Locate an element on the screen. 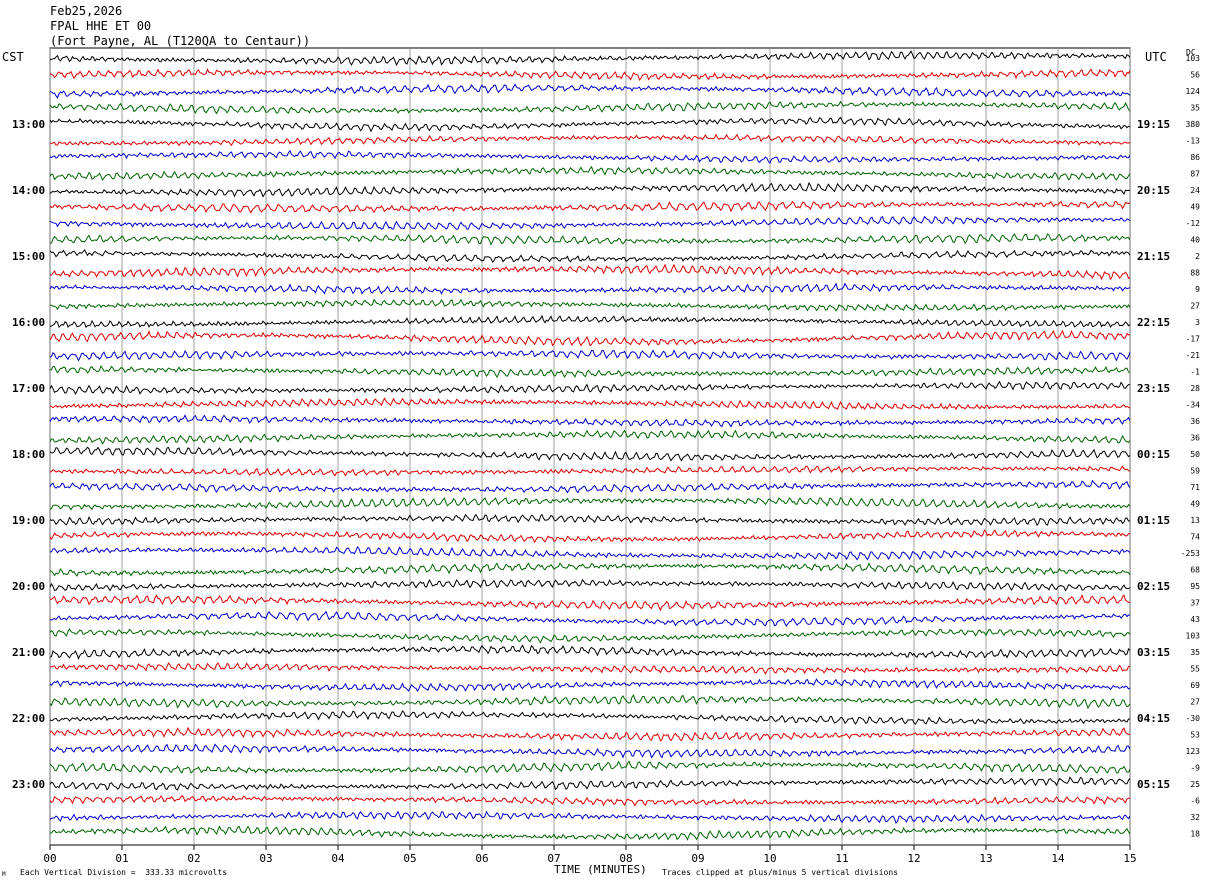 Image resolution: width=1210 pixels, height=886 pixels. dc-offset-label: 69 is located at coordinates (1195, 685).